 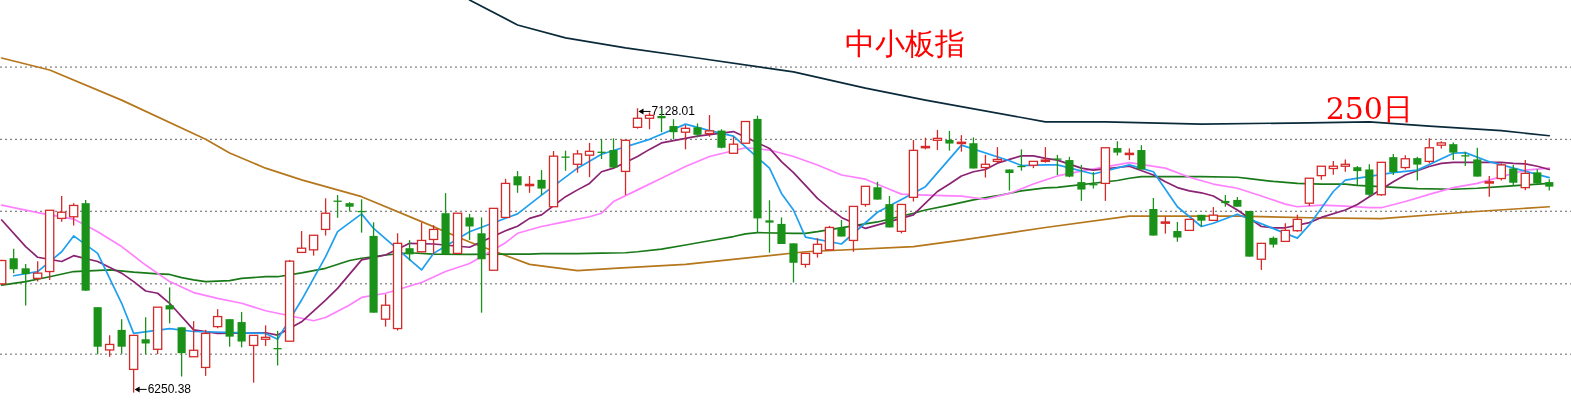 What do you see at coordinates (904, 43) in the screenshot?
I see `chart-title: 中小板指` at bounding box center [904, 43].